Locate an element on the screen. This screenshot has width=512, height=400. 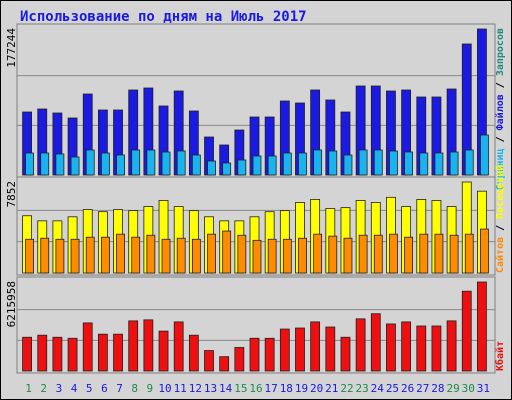
legend-entry: Кбайт is located at coordinates (500, 356).